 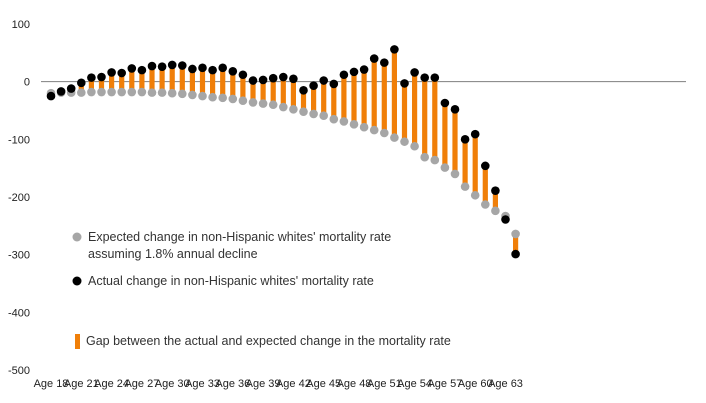 What do you see at coordinates (505, 384) in the screenshot?
I see `x-tick-label: Age 63` at bounding box center [505, 384].